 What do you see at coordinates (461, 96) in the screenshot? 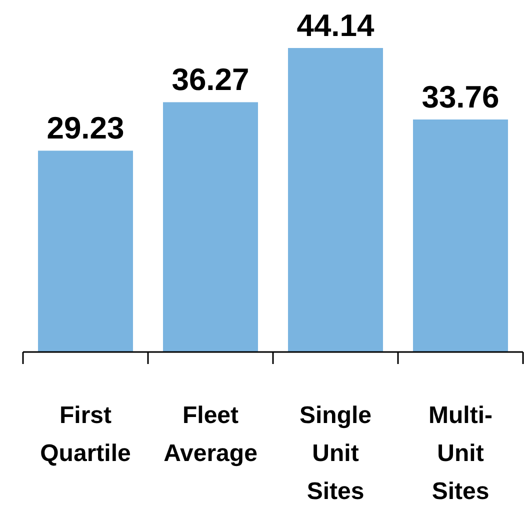
I see `data-label: 33.76` at bounding box center [461, 96].